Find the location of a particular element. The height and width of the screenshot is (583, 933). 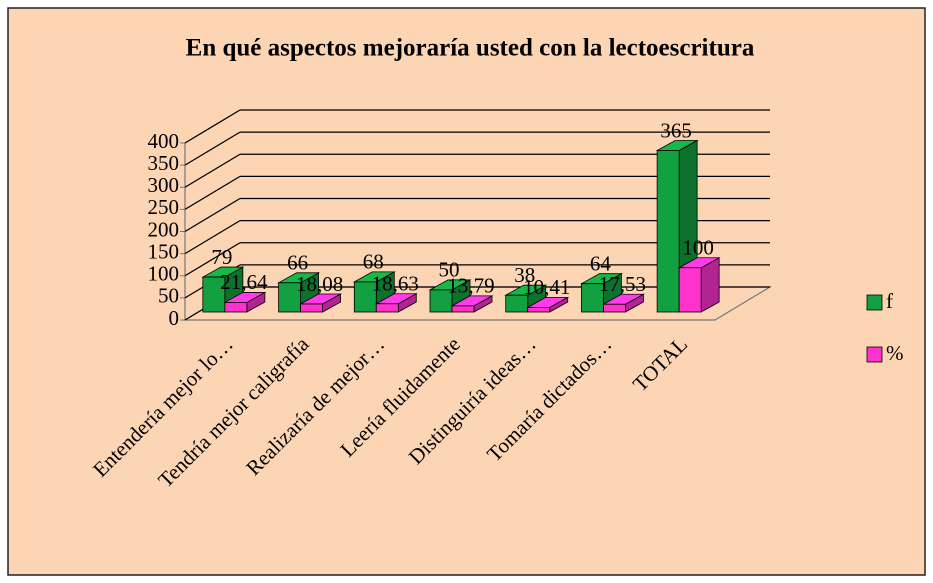

y-tick-label: 150 is located at coordinates (164, 251).